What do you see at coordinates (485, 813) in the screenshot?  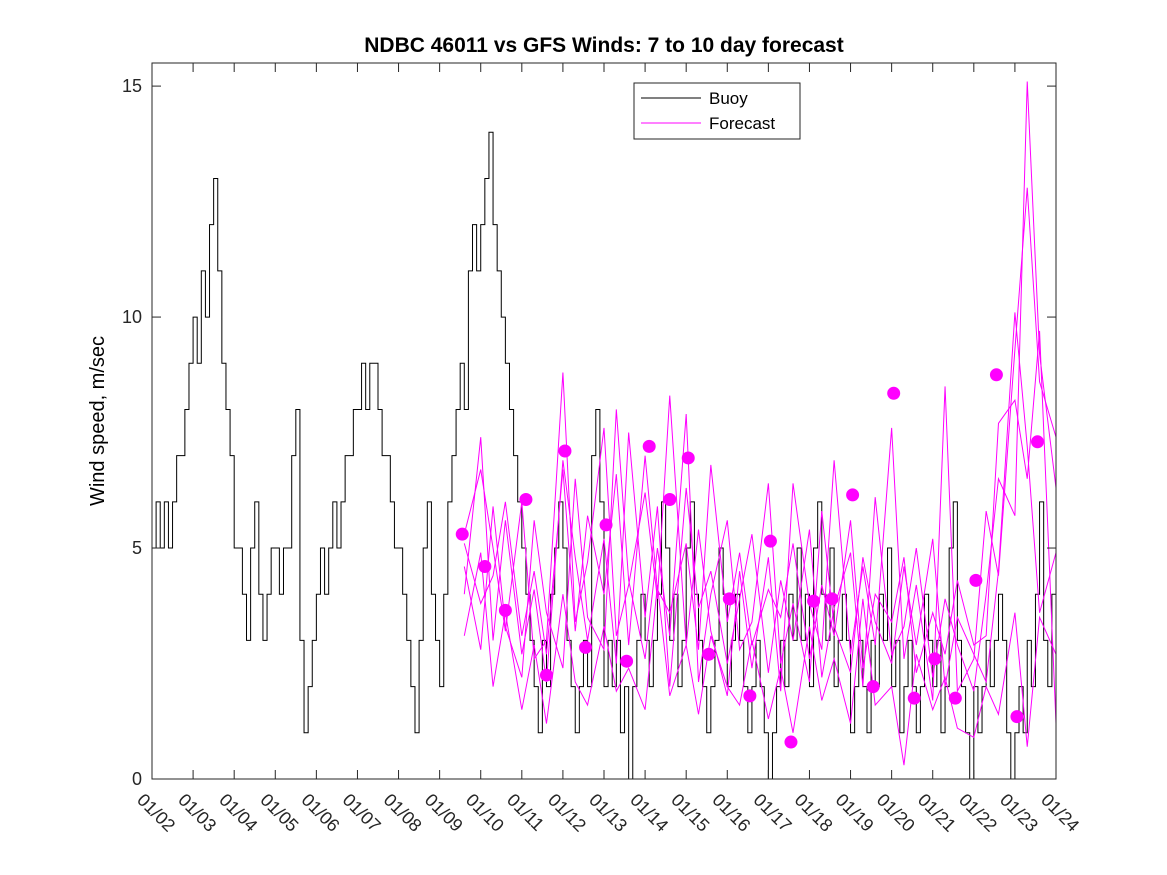 I see `x-tick-label: 01/10` at bounding box center [485, 813].